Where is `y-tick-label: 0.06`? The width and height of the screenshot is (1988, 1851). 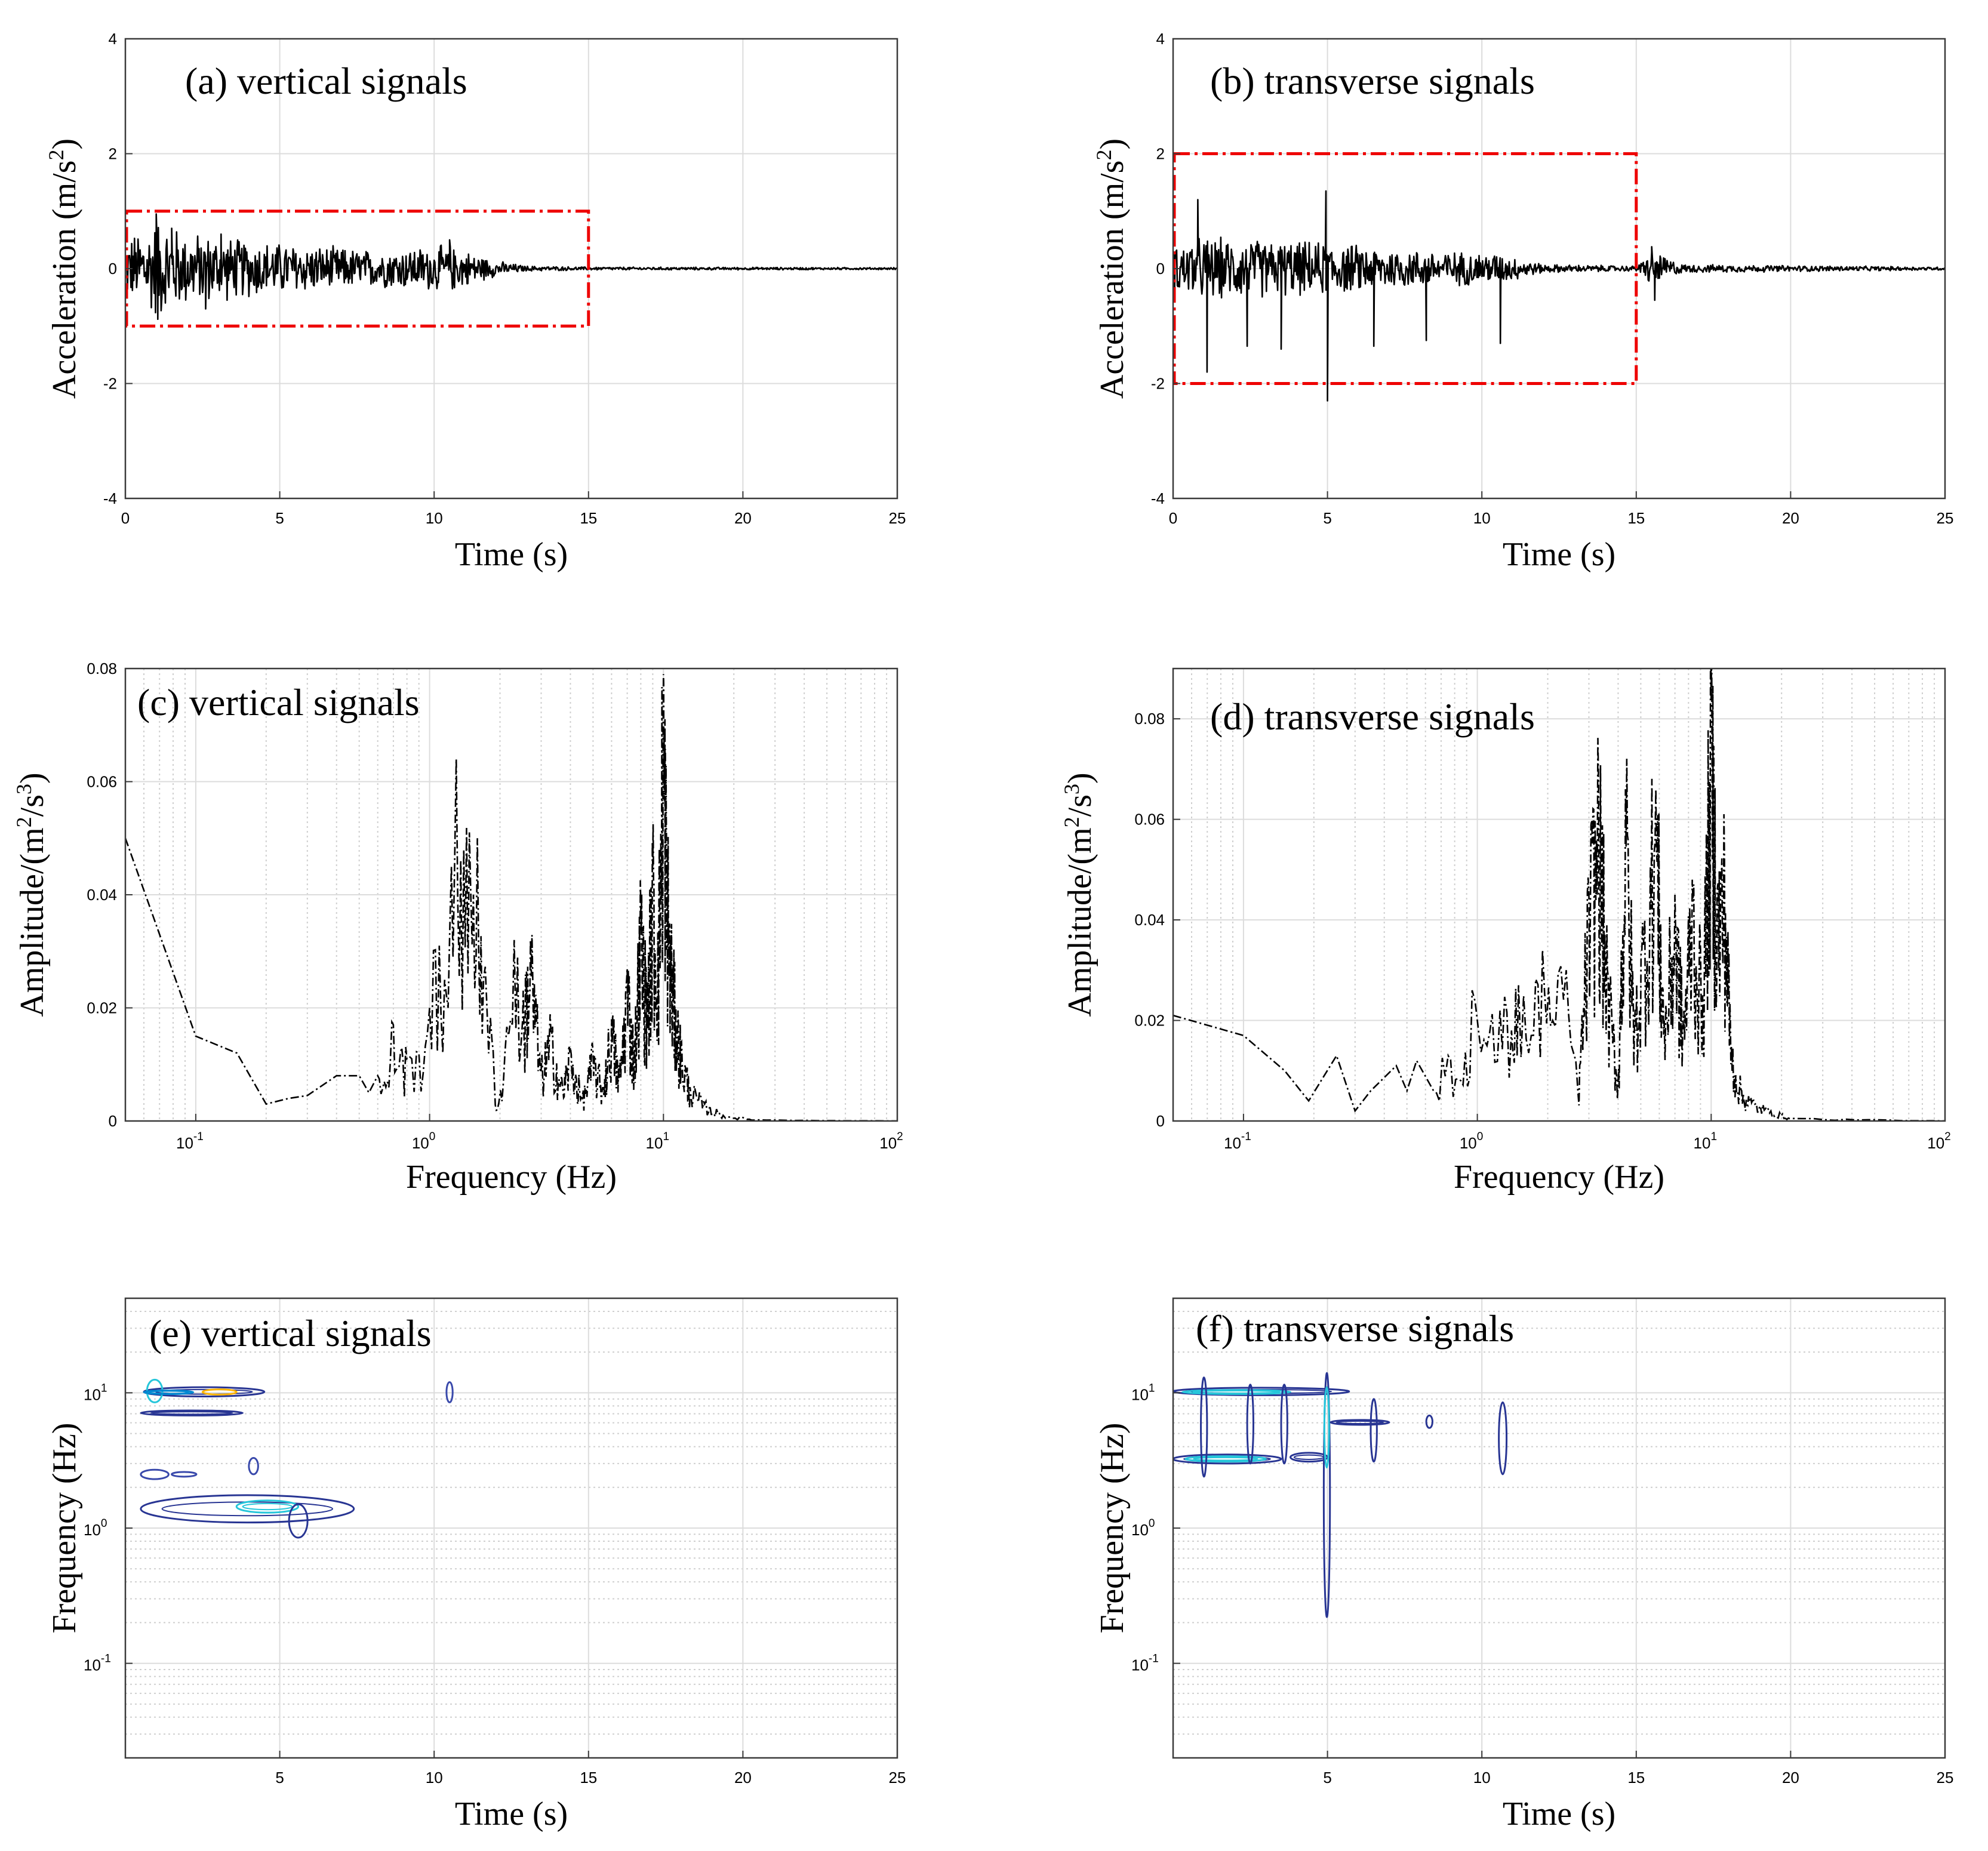 y-tick-label: 0.06 is located at coordinates (1149, 820).